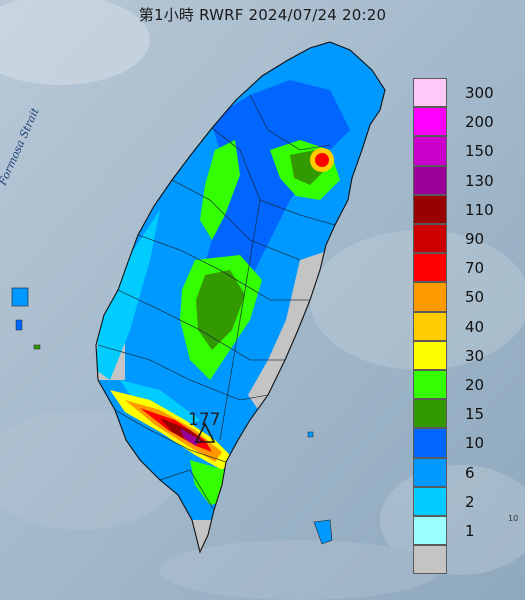  What do you see at coordinates (475, 414) in the screenshot?
I see `legend-label: 15` at bounding box center [475, 414].